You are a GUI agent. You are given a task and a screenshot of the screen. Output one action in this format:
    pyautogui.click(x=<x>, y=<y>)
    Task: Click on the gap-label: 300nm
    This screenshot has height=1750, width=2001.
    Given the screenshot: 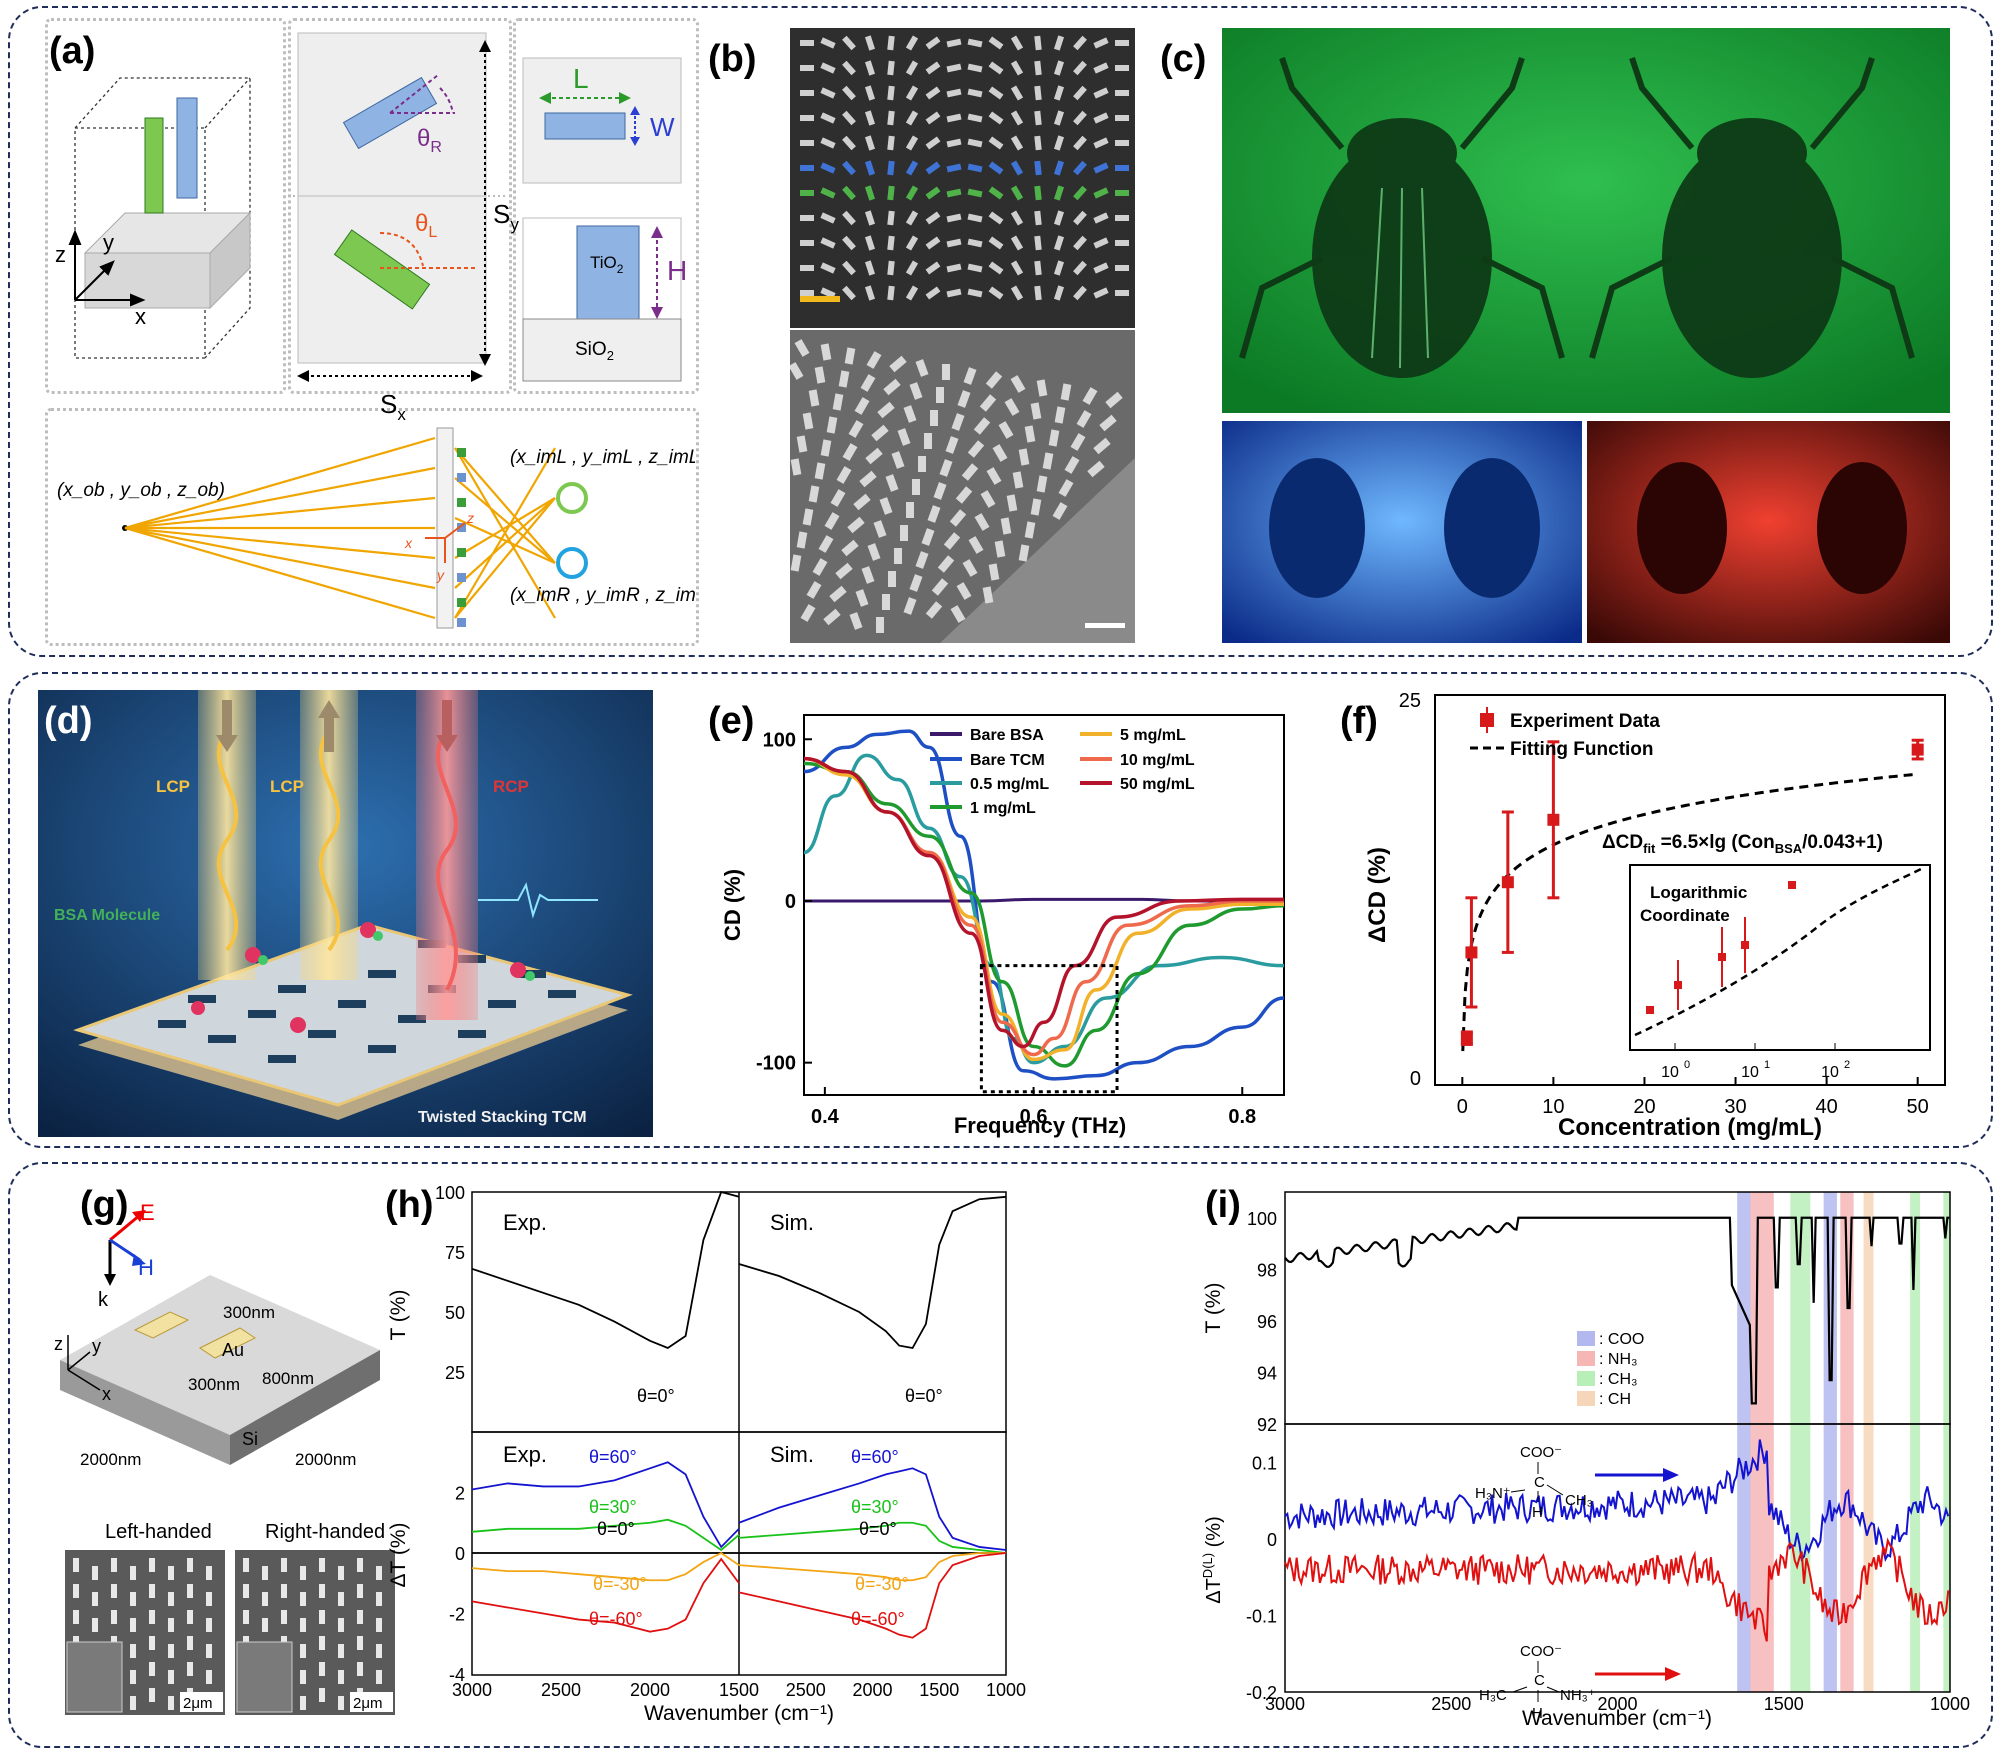 What is the action you would take?
    pyautogui.click(x=249, y=1312)
    